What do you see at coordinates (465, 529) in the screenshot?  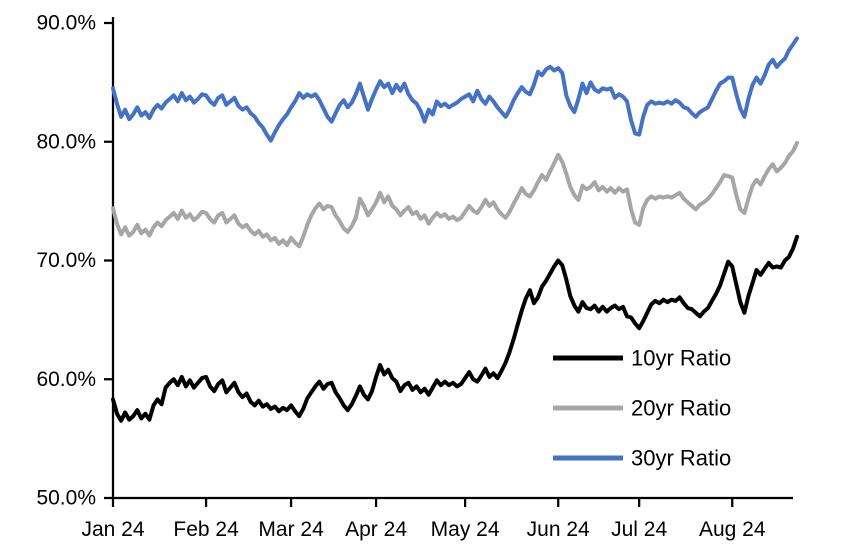 I see `x-tick-label: May 24` at bounding box center [465, 529].